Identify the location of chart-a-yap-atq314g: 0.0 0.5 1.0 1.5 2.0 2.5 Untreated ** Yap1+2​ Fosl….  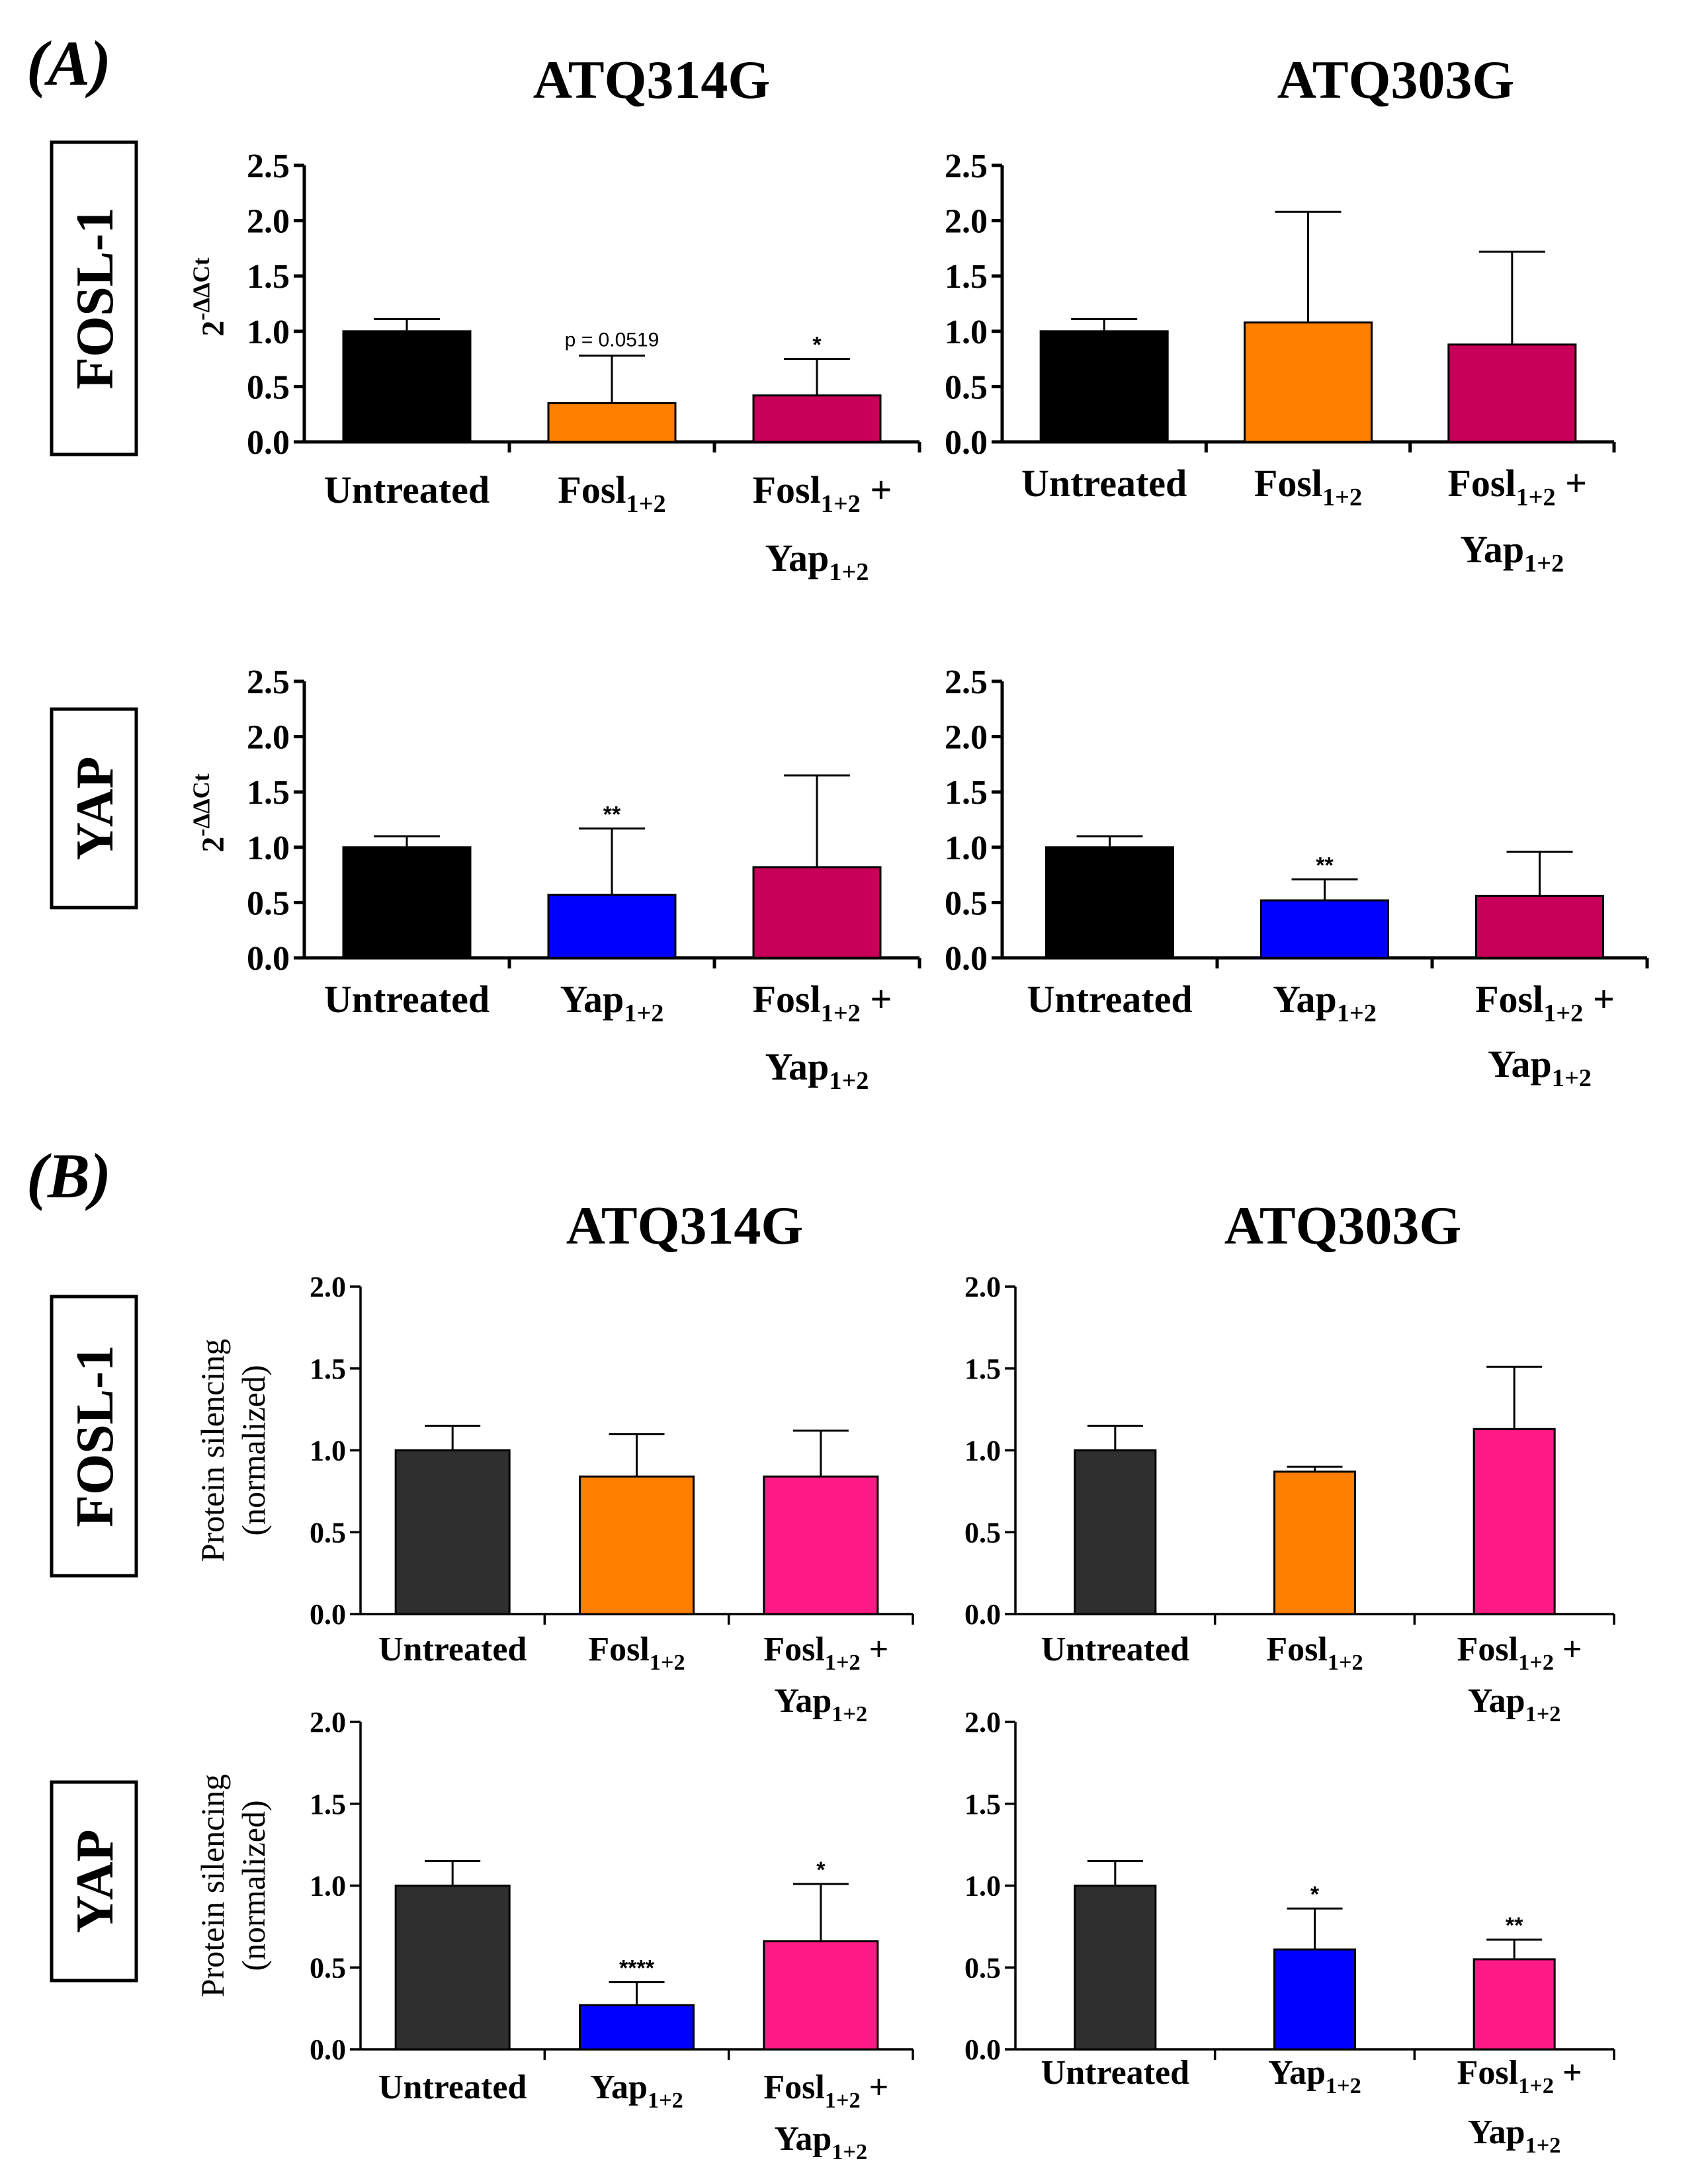
(554, 879).